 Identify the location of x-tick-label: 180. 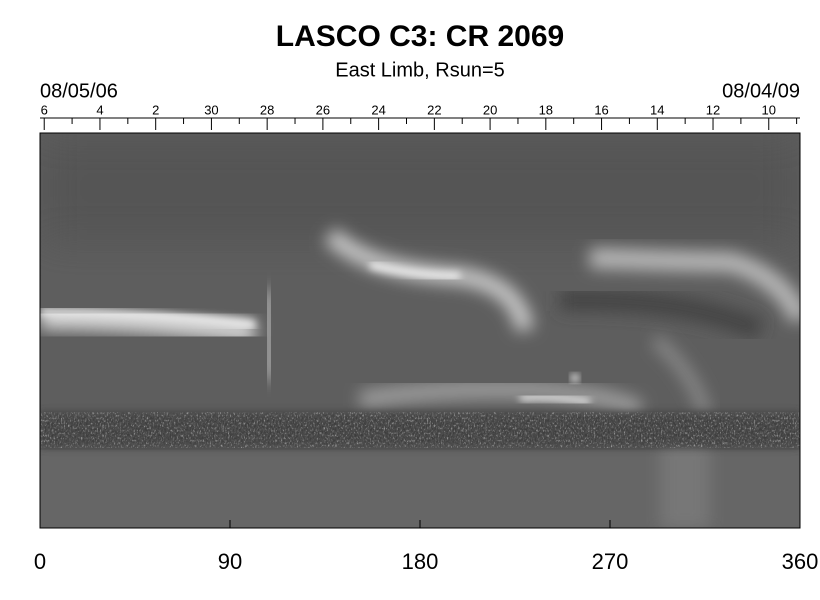
(420, 561).